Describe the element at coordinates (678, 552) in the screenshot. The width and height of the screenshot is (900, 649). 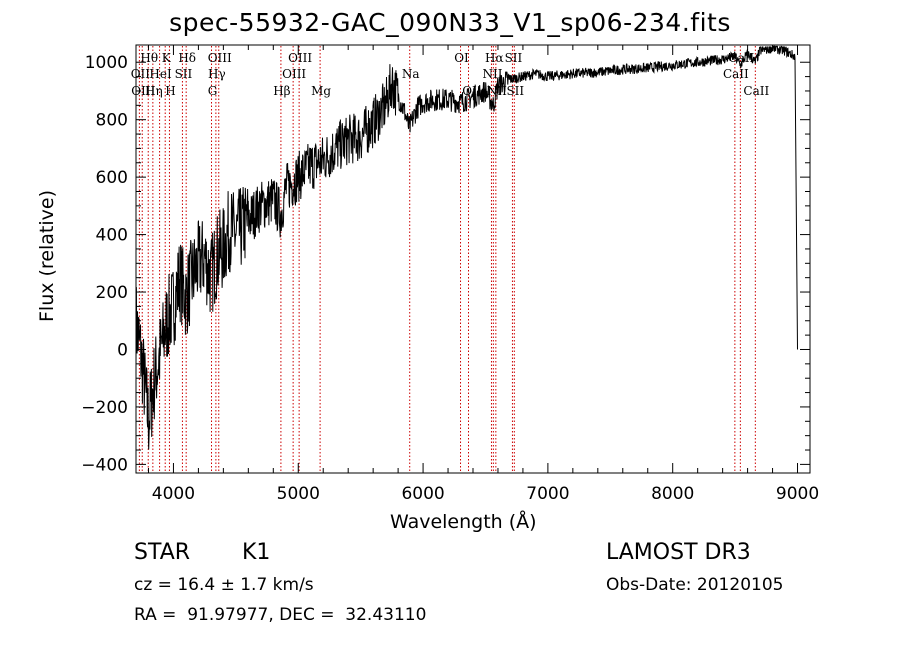
I see `survey-name: LAMOST DR3` at that location.